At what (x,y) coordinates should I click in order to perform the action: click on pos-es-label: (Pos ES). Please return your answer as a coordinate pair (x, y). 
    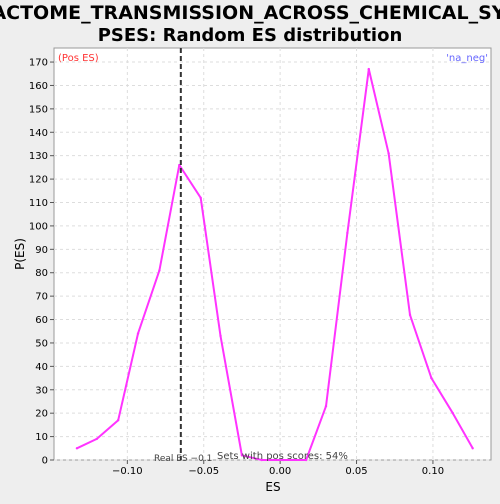
    Looking at the image, I should click on (78, 58).